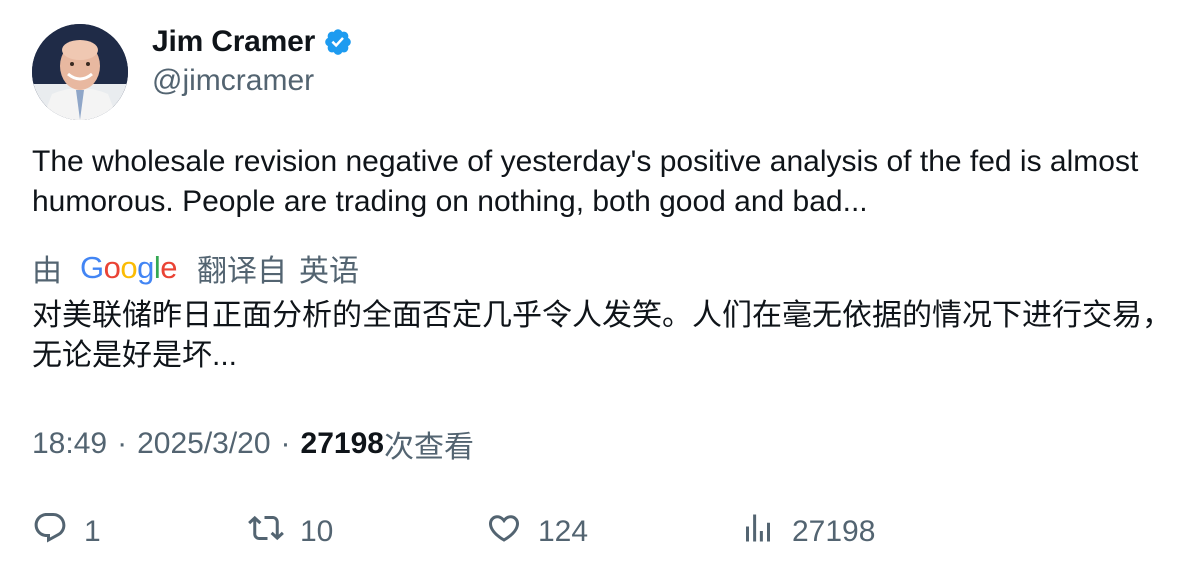  What do you see at coordinates (342, 443) in the screenshot?
I see `views-count: 27198` at bounding box center [342, 443].